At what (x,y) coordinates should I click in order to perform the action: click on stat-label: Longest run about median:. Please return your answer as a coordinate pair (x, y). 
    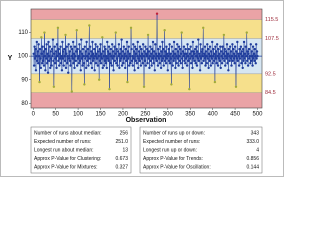
    Looking at the image, I should click on (64, 150).